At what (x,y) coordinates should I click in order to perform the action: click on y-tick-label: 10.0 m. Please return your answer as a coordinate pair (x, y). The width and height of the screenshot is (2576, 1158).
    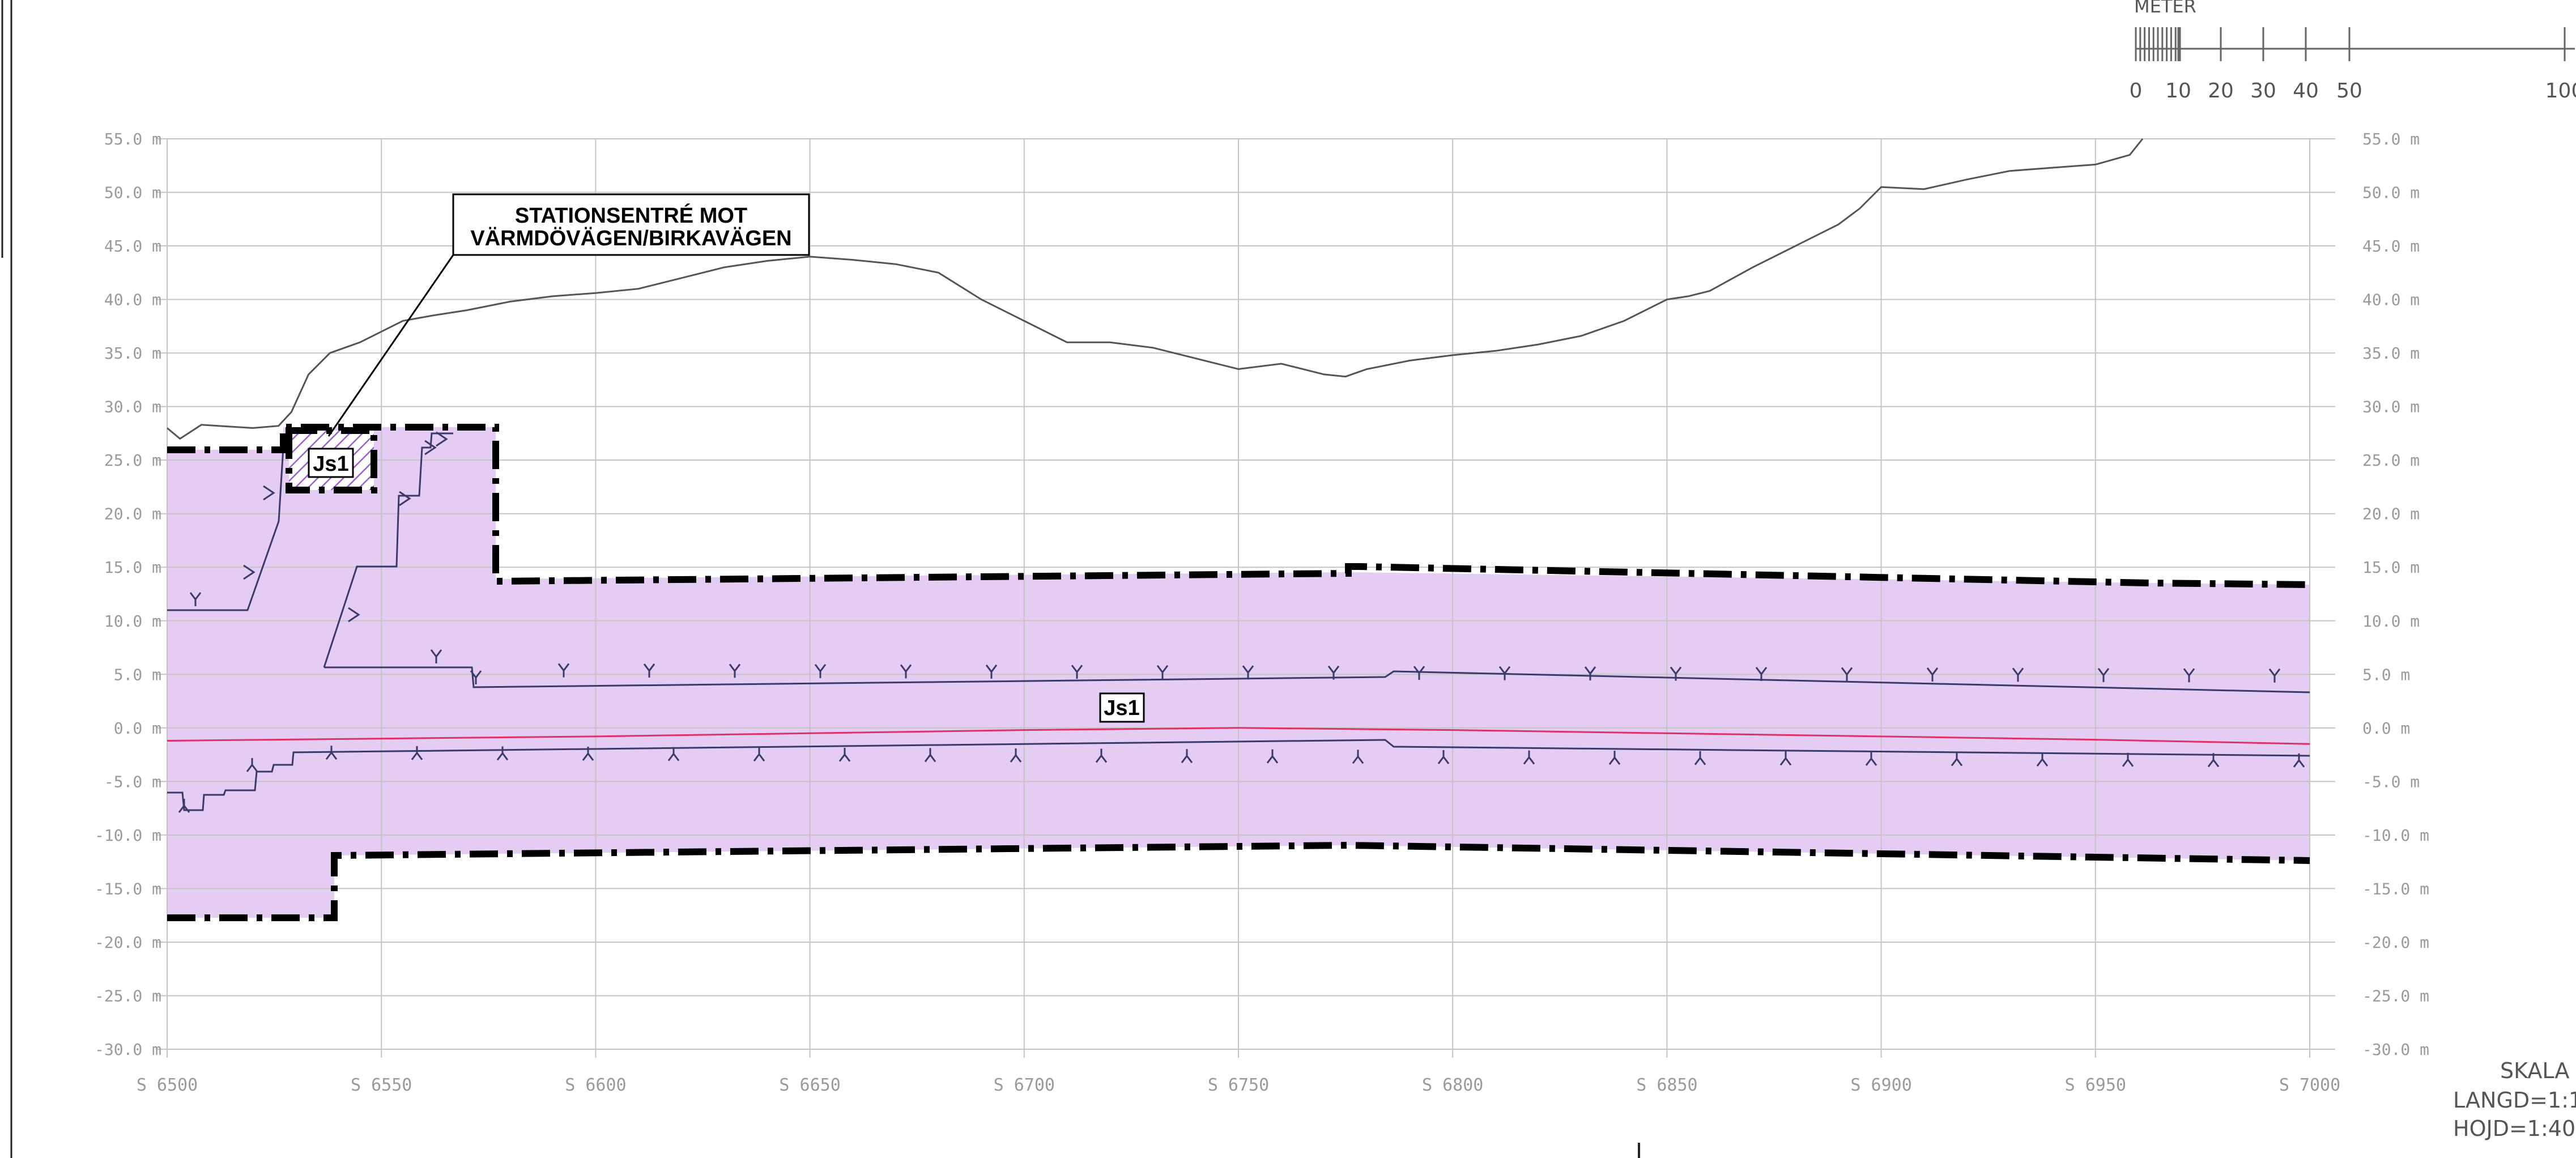
    Looking at the image, I should click on (2391, 621).